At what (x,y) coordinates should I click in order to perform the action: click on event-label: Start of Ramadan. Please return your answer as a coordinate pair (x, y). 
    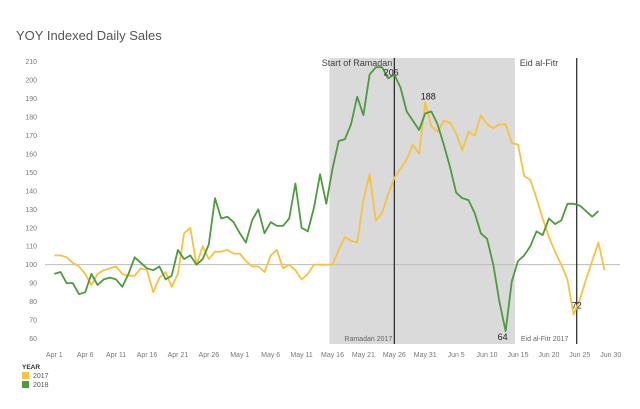
    Looking at the image, I should click on (357, 63).